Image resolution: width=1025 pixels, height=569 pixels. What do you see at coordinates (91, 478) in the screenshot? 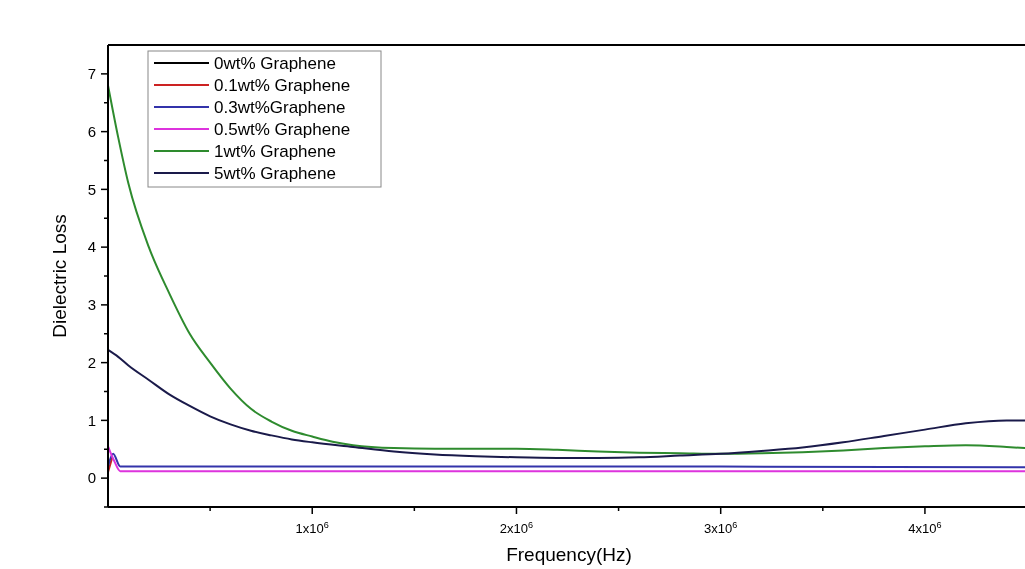
I see `y-tick-label: 0` at bounding box center [91, 478].